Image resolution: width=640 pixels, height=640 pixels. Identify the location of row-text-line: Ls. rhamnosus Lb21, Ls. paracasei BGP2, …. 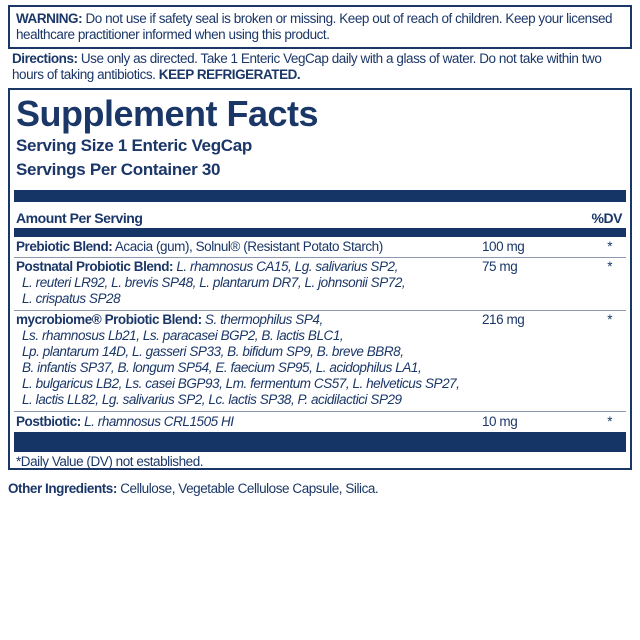
(183, 335).